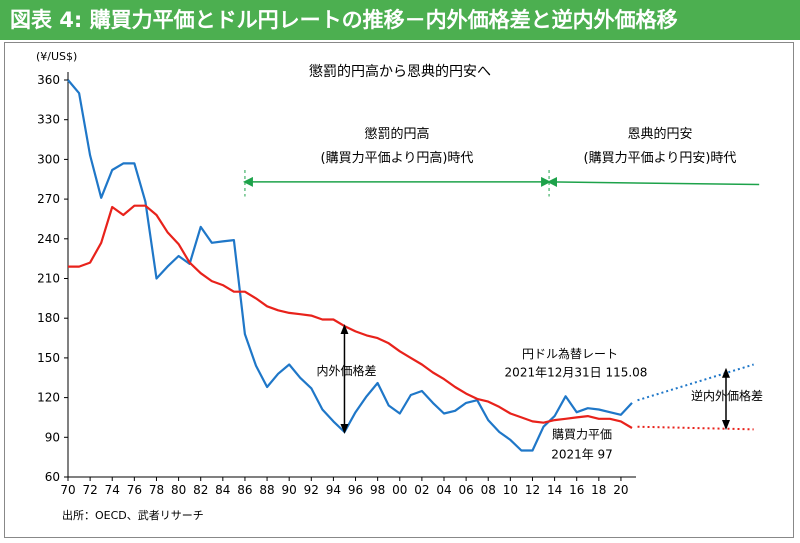 The width and height of the screenshot is (800, 543). Describe the element at coordinates (48, 120) in the screenshot. I see `y-tick-label: 330` at that location.